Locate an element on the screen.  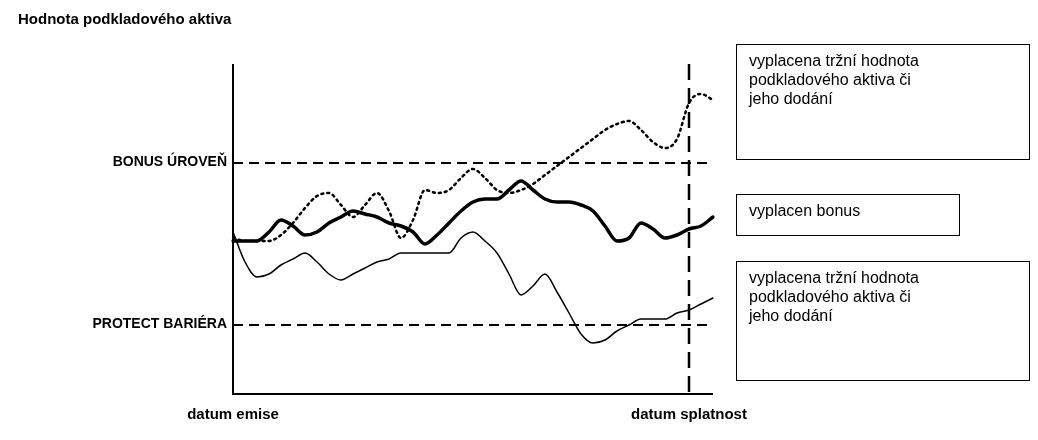
ref-line-label: PROTECT BARIÉRA is located at coordinates (159, 322).